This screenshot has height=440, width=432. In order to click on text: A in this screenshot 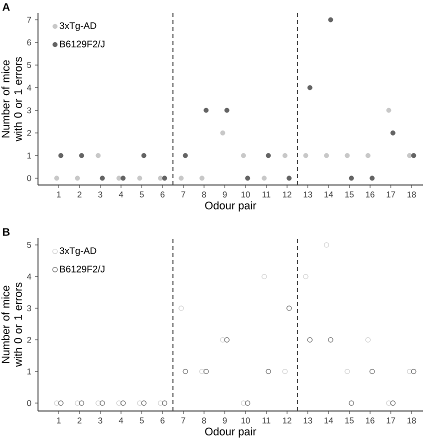, I will do `click(6, 7)`.